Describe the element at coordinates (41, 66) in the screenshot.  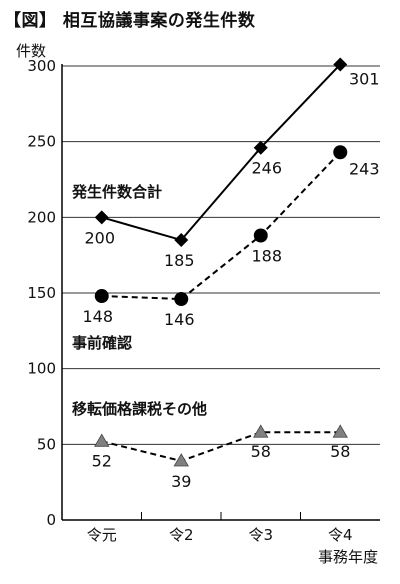
I see `y-tick-label: 300` at that location.